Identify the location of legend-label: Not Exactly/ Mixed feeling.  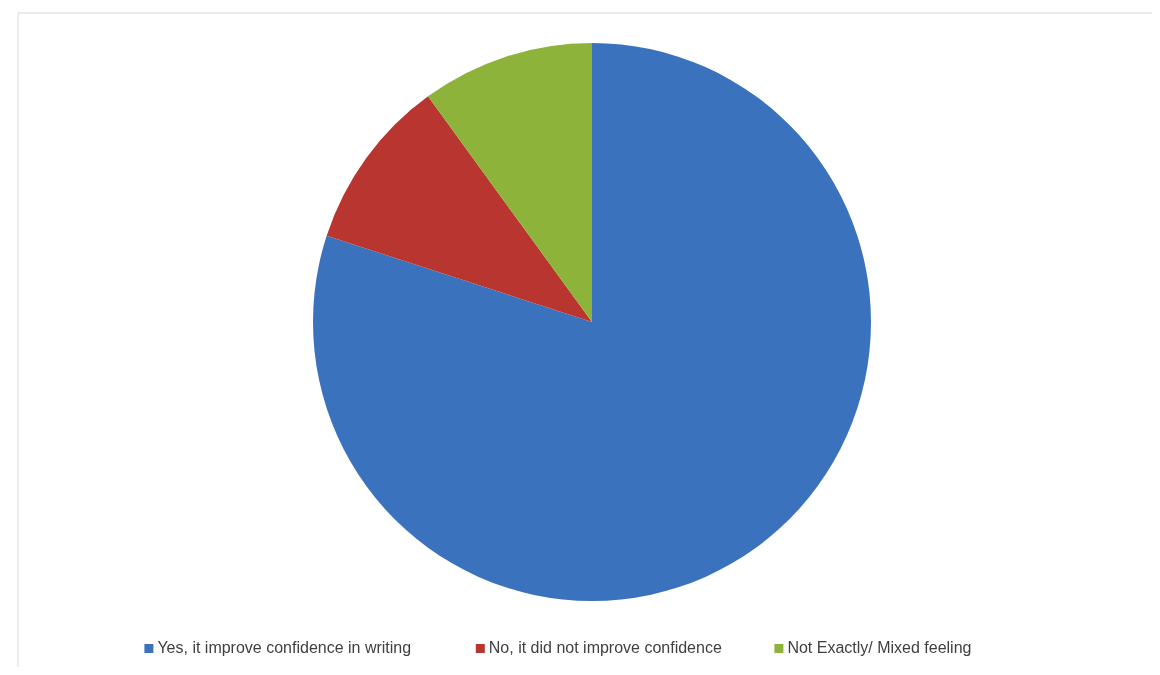
(879, 647).